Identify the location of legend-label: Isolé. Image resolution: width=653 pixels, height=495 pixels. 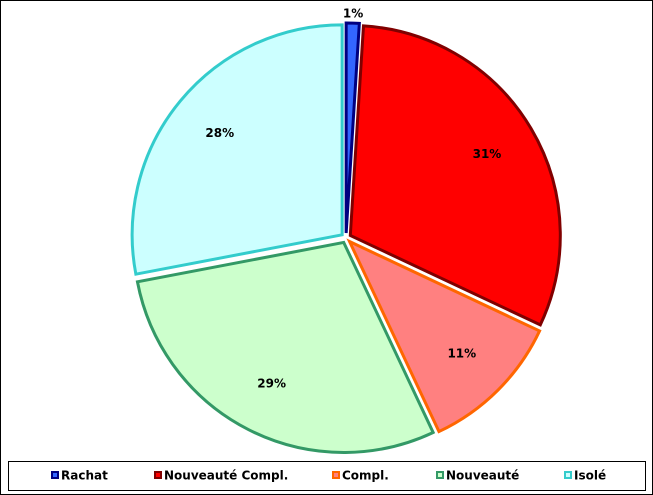
(590, 476).